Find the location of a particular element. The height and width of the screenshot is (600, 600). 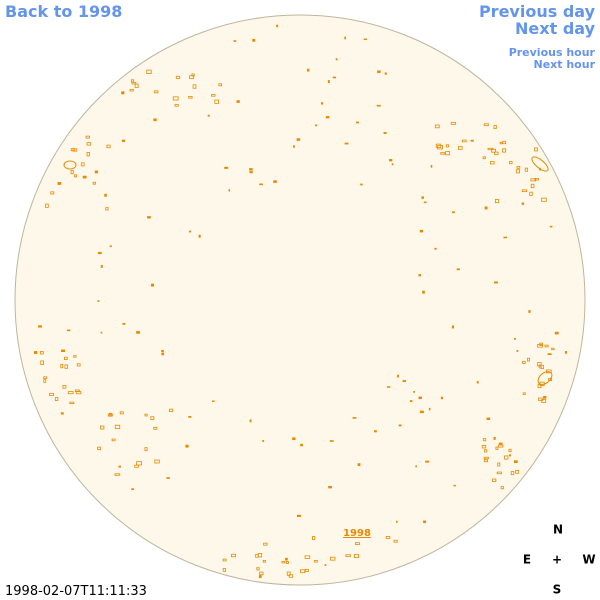

next-hour-link: Next hour is located at coordinates (565, 64).